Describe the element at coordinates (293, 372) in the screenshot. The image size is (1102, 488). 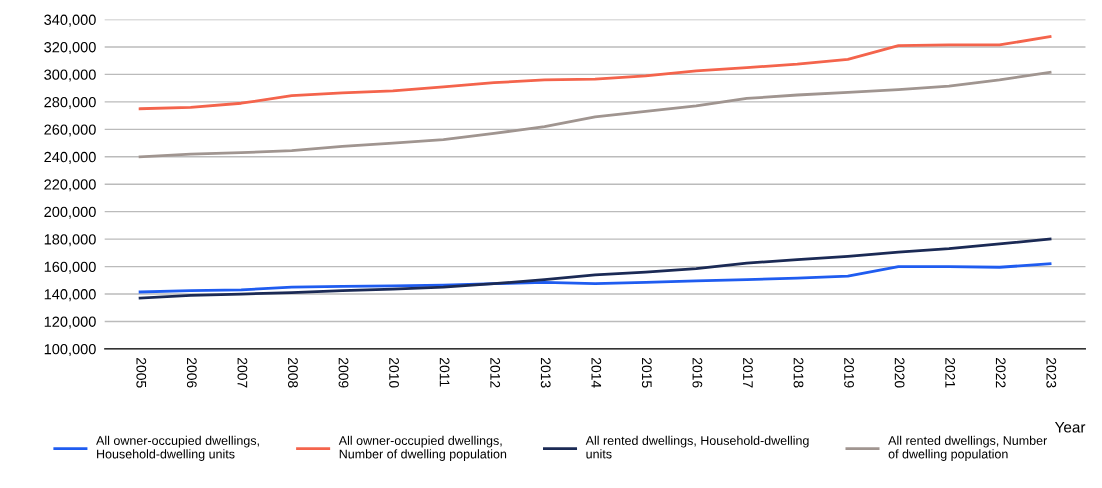
I see `x-tick-label: 2008` at that location.